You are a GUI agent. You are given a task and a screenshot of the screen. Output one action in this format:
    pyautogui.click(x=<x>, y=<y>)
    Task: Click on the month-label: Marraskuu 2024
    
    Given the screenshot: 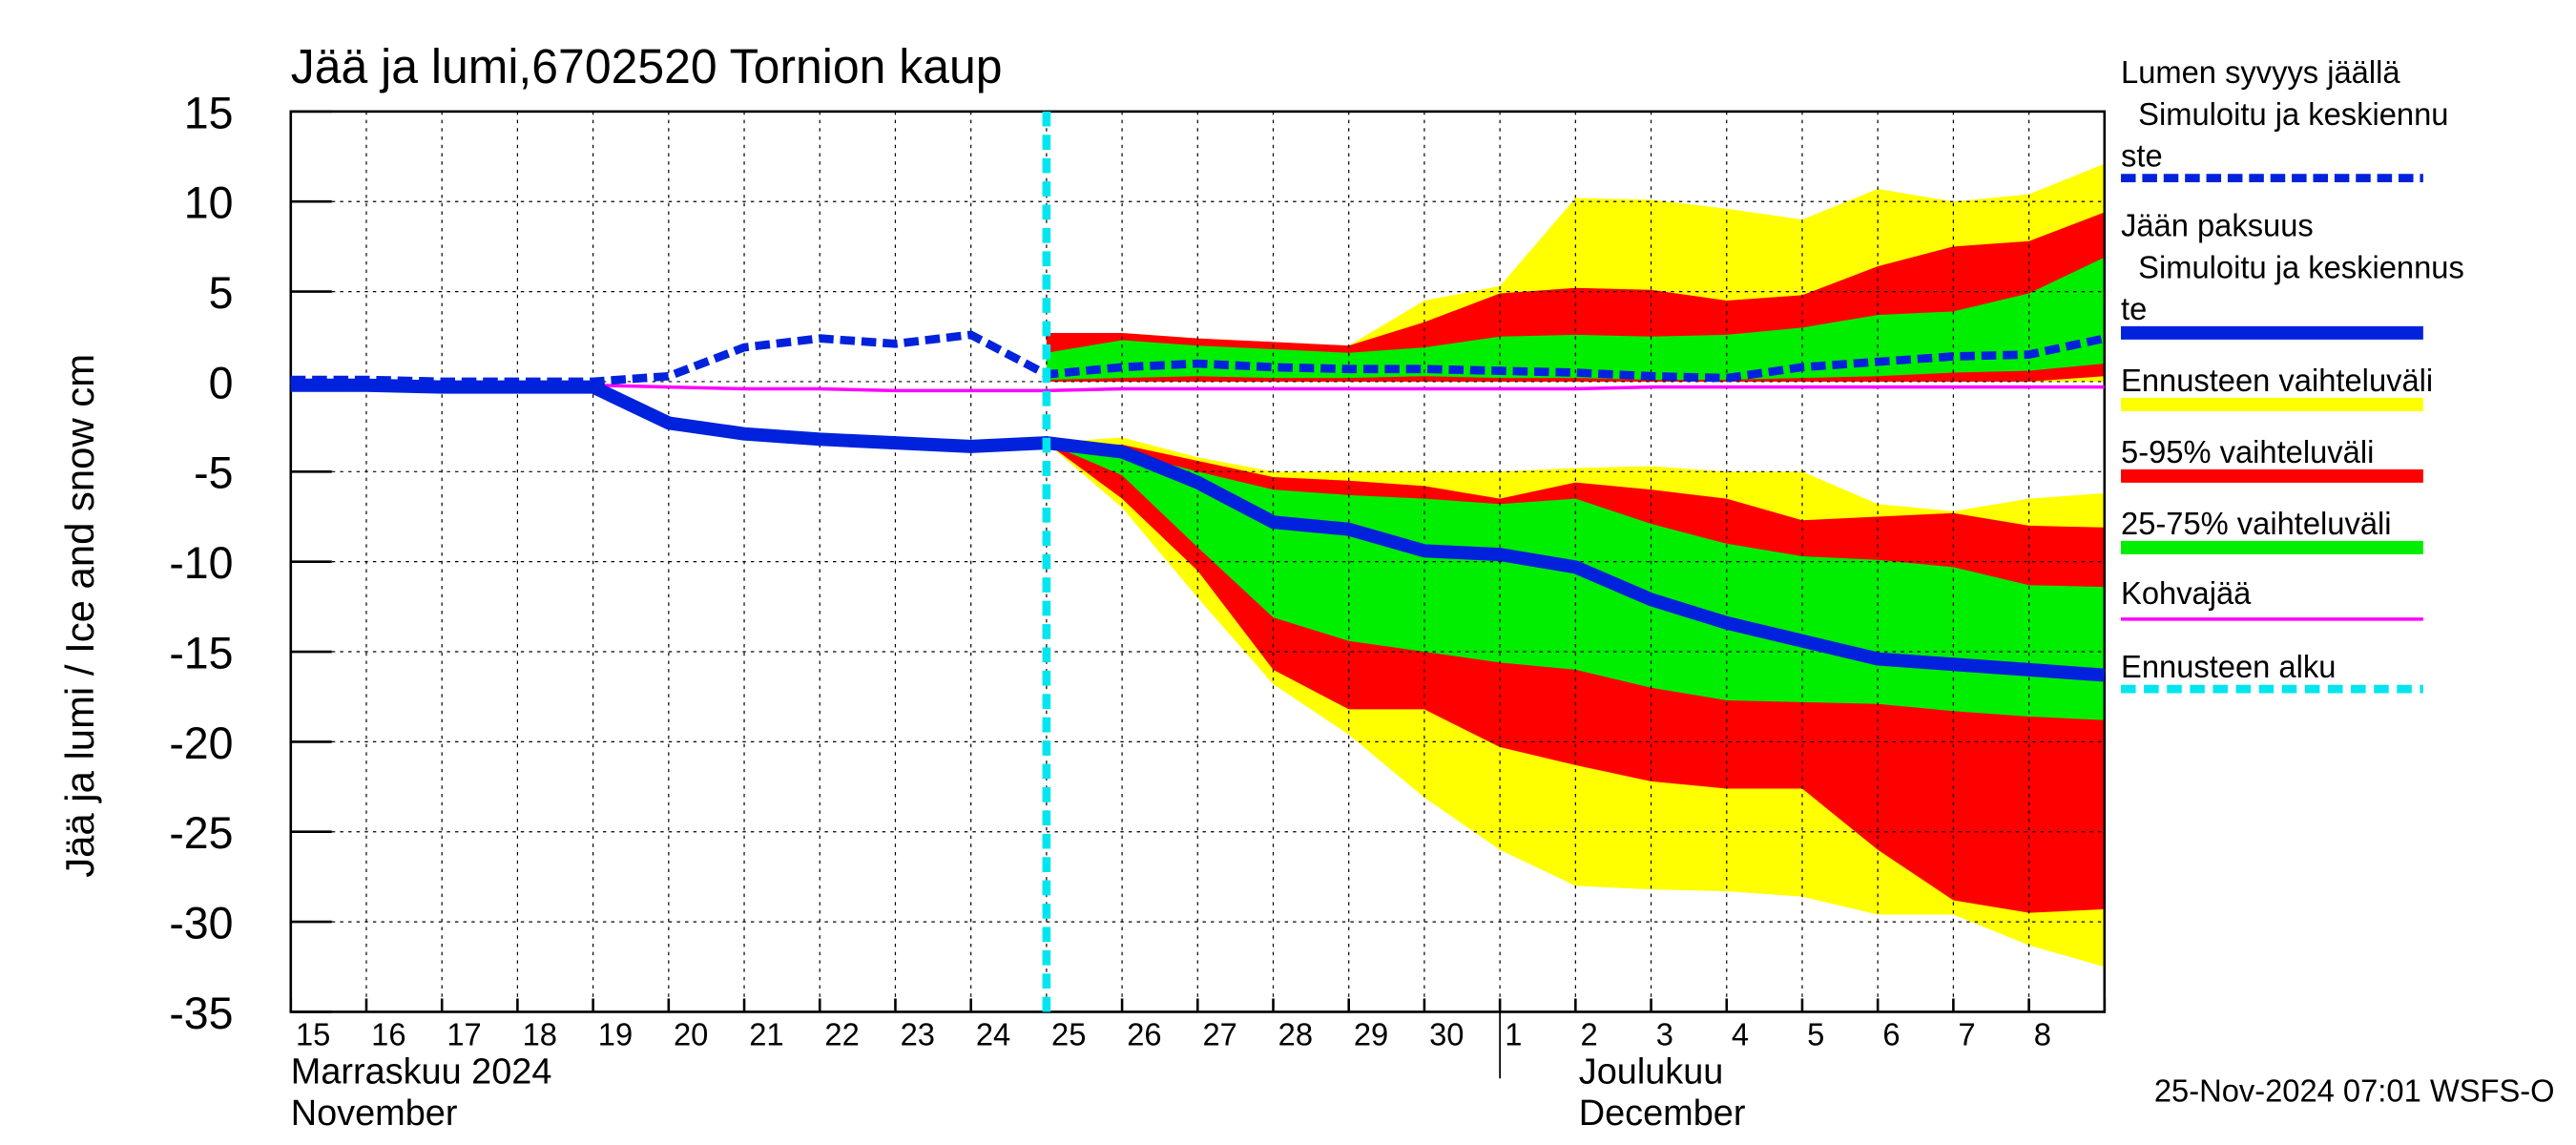 What is the action you would take?
    pyautogui.click(x=421, y=1071)
    